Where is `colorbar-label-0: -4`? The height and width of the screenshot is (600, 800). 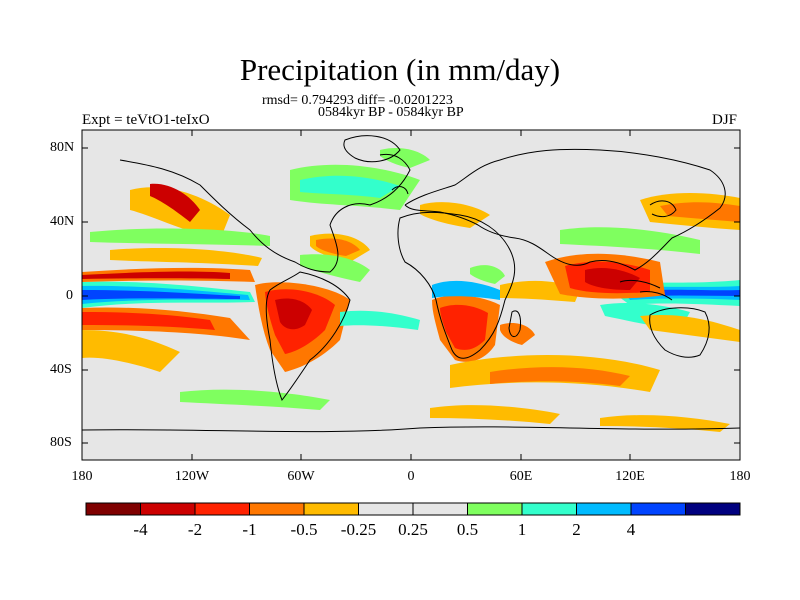
colorbar-label-0: -4 is located at coordinates (140, 529).